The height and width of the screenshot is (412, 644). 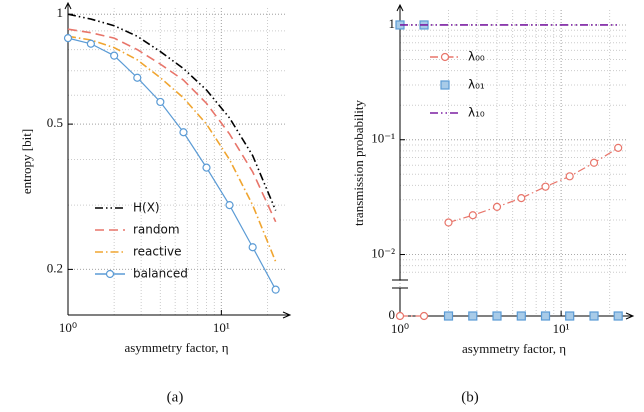 I want to click on y-axis-label: entropy [bit], so click(x=26, y=161).